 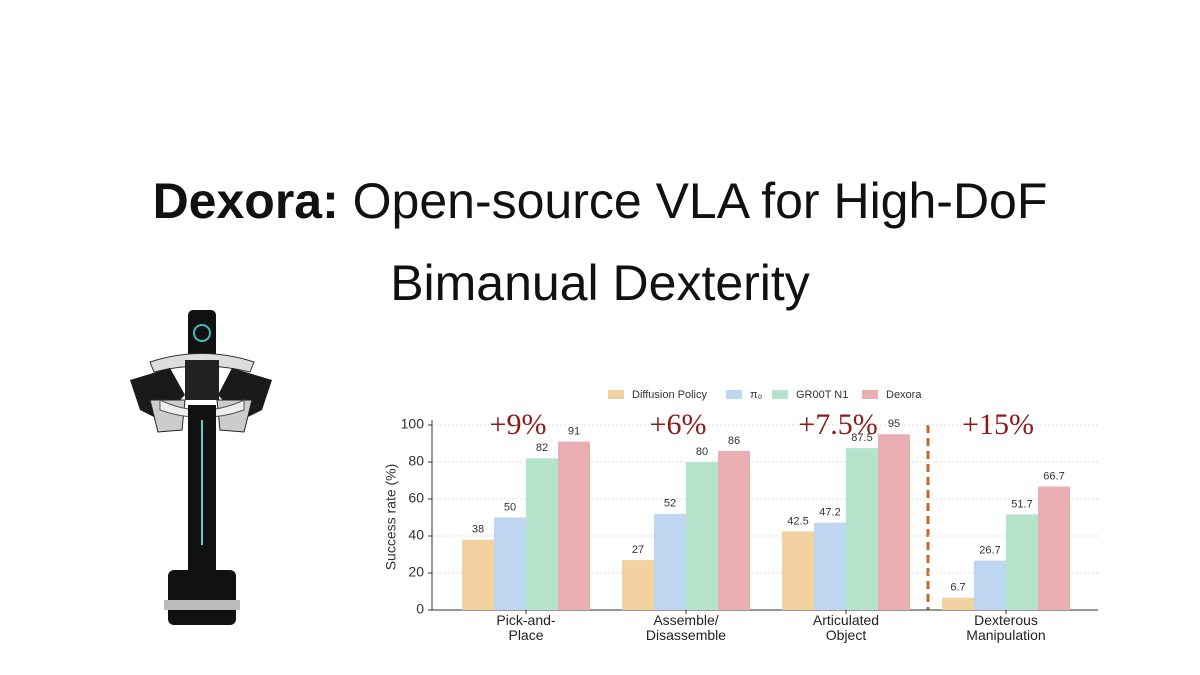 I want to click on y-axis-label: Success rate (%), so click(x=391, y=517).